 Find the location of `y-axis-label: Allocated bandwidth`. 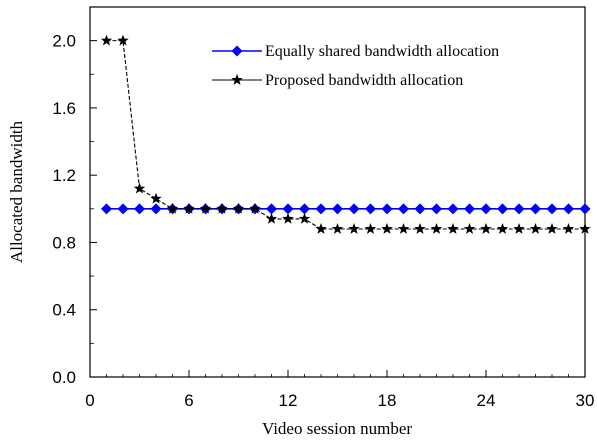

y-axis-label: Allocated bandwidth is located at coordinates (16, 191).